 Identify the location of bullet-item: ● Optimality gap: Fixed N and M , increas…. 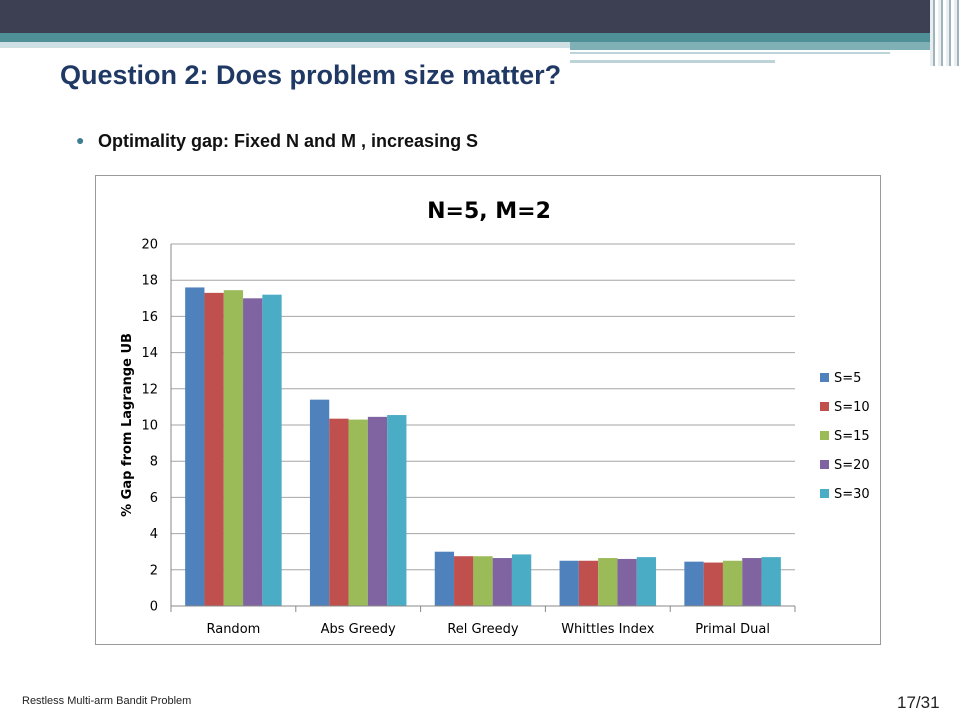
(277, 141).